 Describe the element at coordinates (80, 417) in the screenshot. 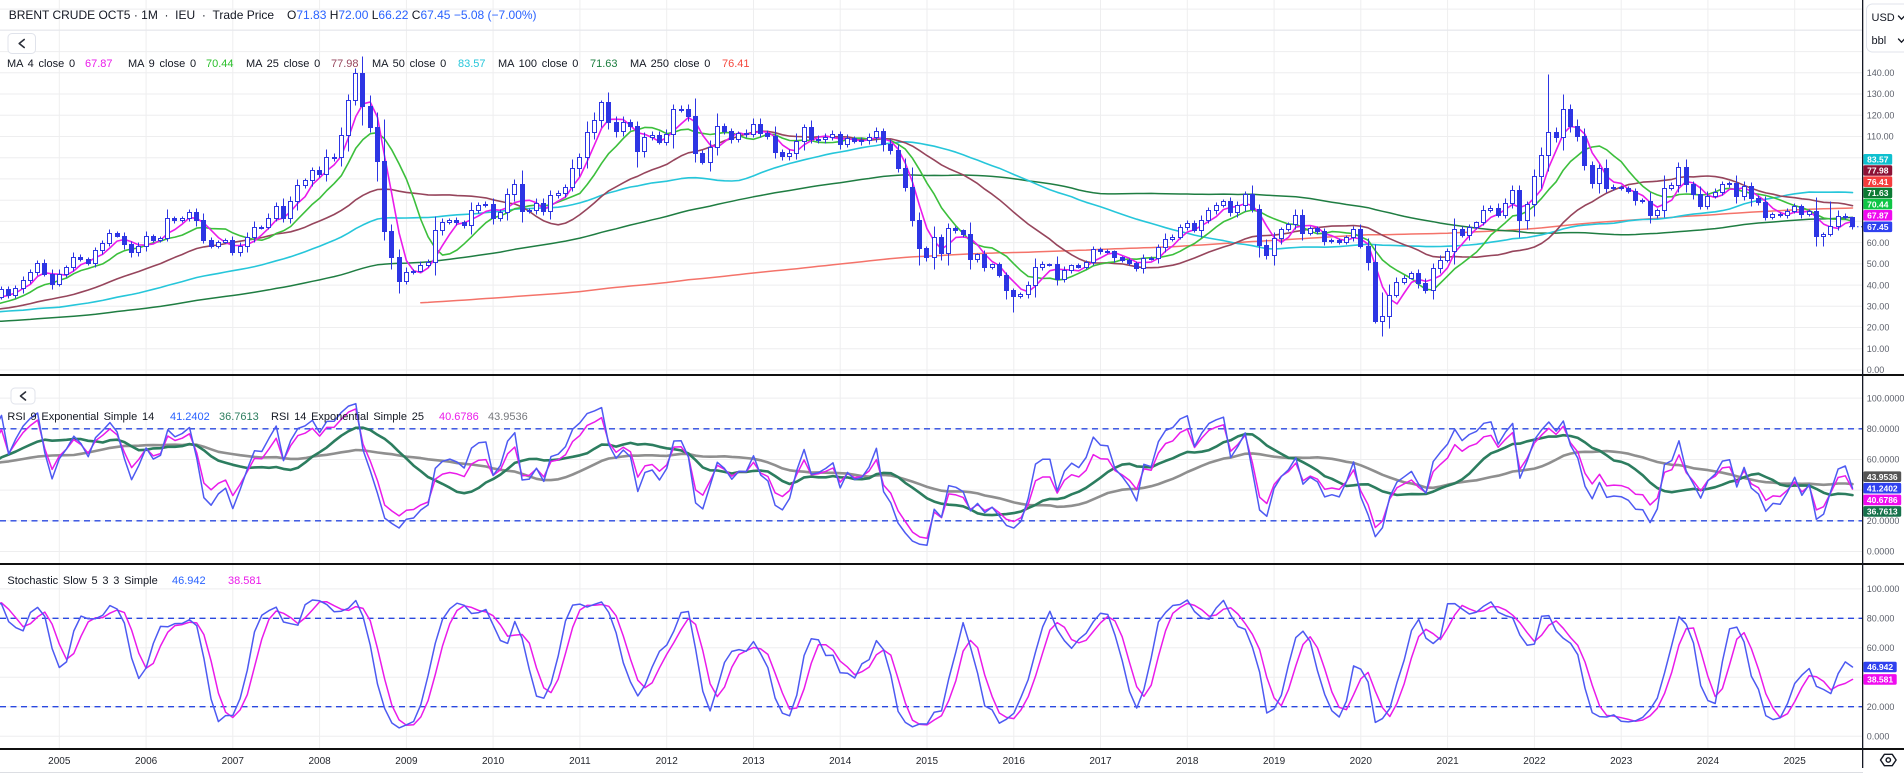

I see `svg-text: RSI 9 Exponential Simple 14` at that location.